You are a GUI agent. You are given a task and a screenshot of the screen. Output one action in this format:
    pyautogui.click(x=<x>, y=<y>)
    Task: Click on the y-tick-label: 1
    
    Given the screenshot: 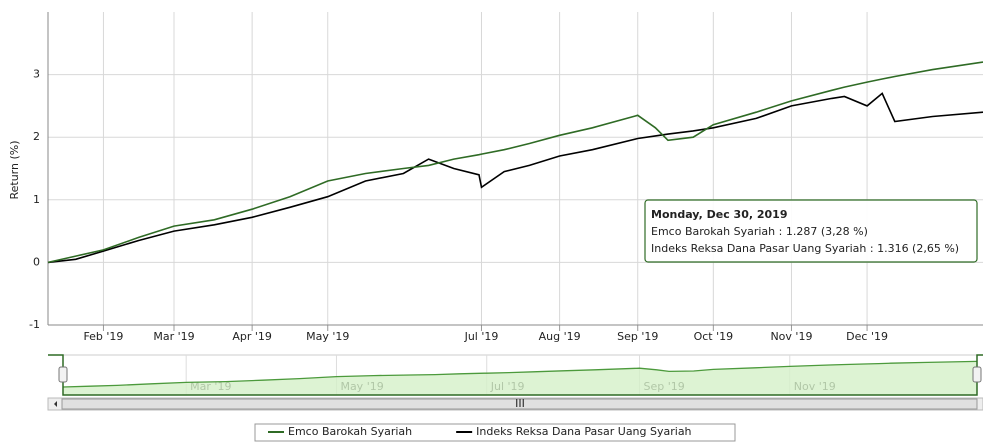 What is the action you would take?
    pyautogui.click(x=36, y=199)
    